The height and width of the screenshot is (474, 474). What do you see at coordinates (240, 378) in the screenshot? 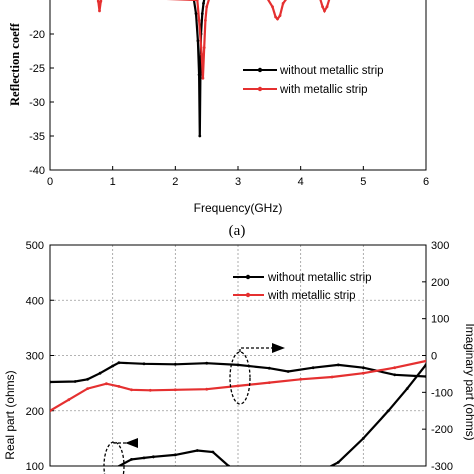
I see `real-part-axis-indicator-ellipse` at bounding box center [240, 378].